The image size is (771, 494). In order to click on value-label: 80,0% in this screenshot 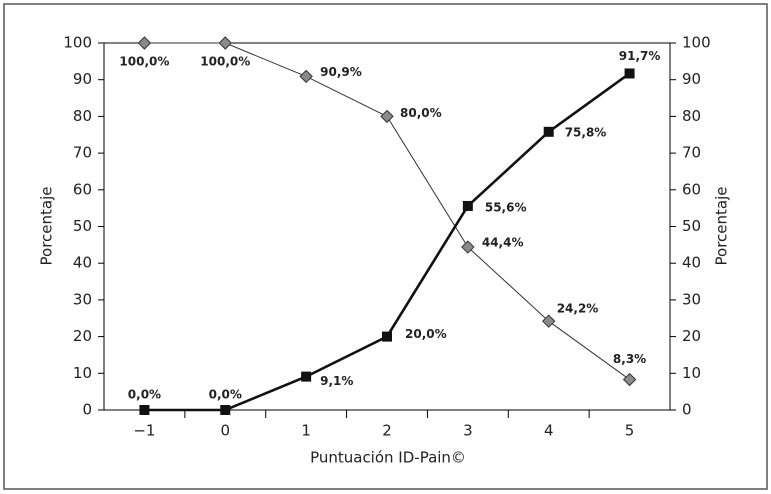, I will do `click(421, 113)`.